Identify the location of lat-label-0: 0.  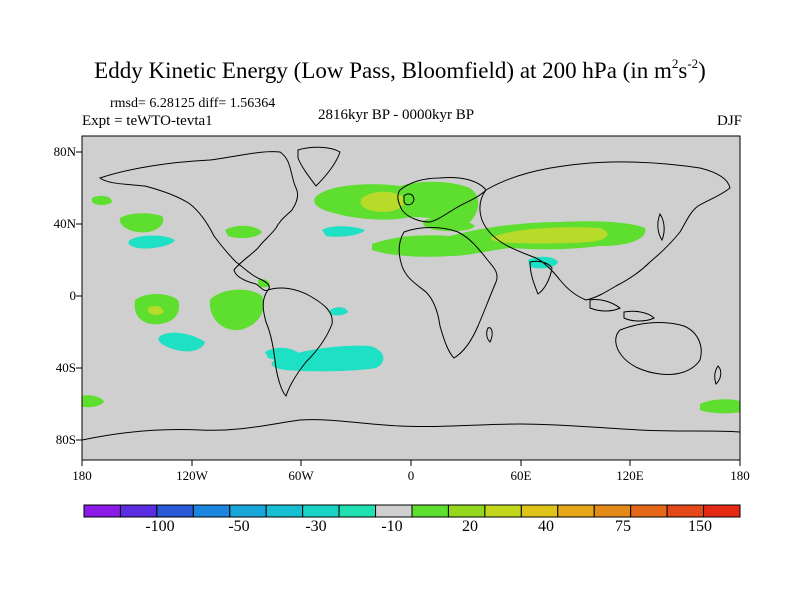
(73, 295).